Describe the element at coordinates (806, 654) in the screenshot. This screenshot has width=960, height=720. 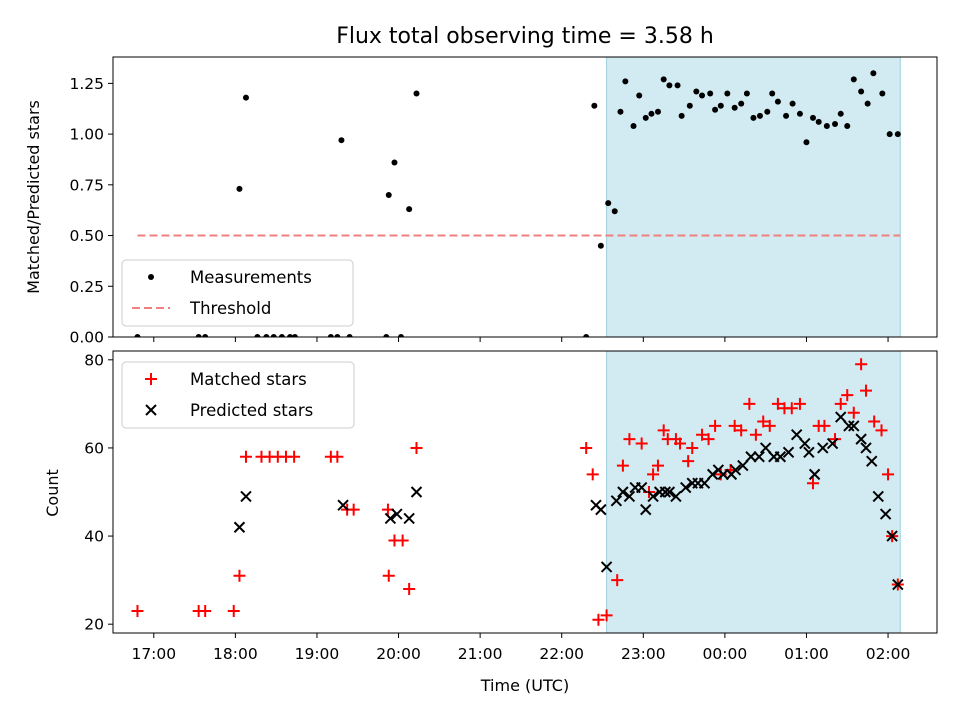
I see `x-tick-label: 01:00` at that location.